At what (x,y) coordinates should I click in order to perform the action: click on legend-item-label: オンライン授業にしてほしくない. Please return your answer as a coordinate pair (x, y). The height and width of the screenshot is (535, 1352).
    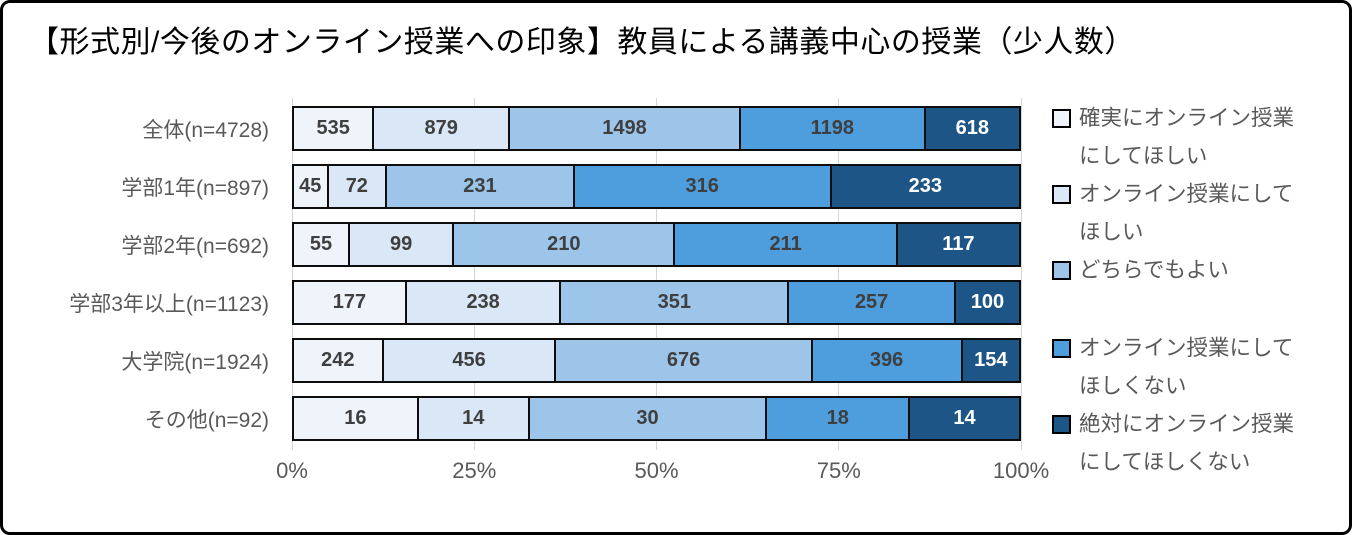
    Looking at the image, I should click on (1186, 367).